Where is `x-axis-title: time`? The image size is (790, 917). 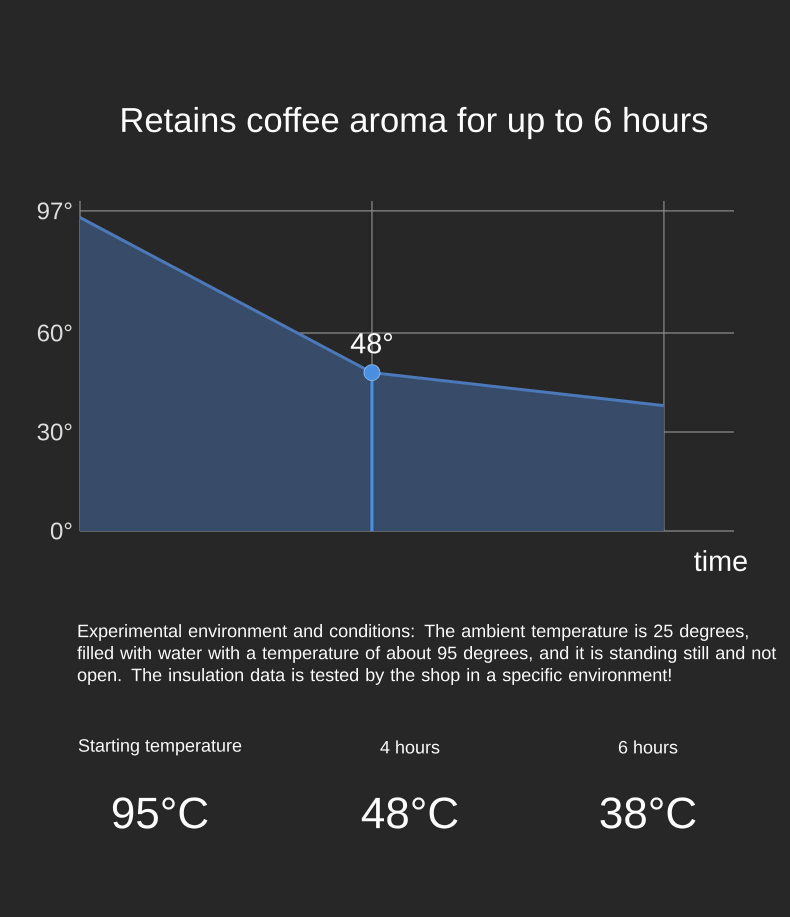
x-axis-title: time is located at coordinates (720, 561).